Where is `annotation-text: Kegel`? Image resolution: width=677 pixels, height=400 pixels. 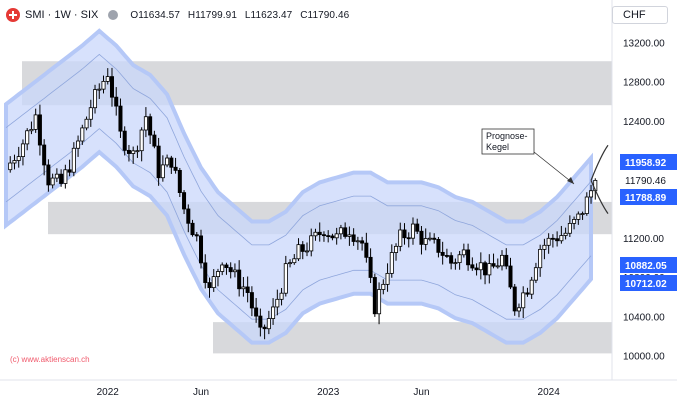
annotation-text: Kegel is located at coordinates (497, 147).